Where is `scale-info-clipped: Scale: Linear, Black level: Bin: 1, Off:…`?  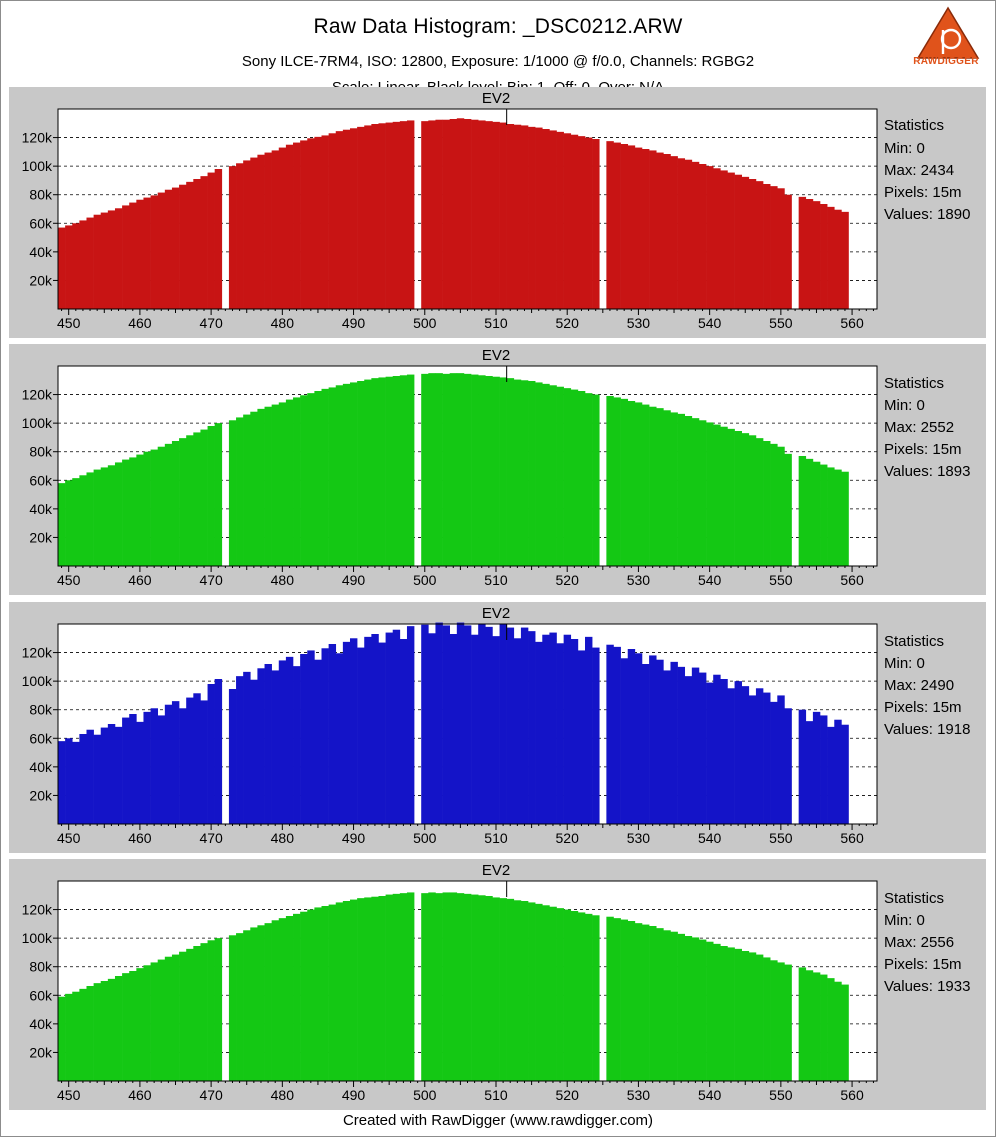
scale-info-clipped: Scale: Linear, Black level: Bin: 1, Off:… is located at coordinates (498, 83).